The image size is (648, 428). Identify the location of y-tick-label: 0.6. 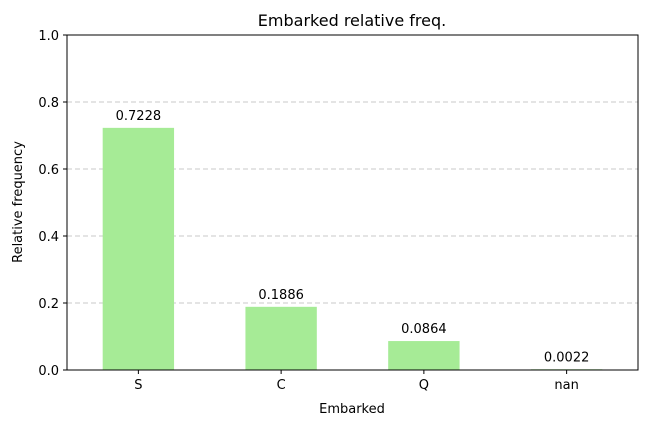
(48, 170).